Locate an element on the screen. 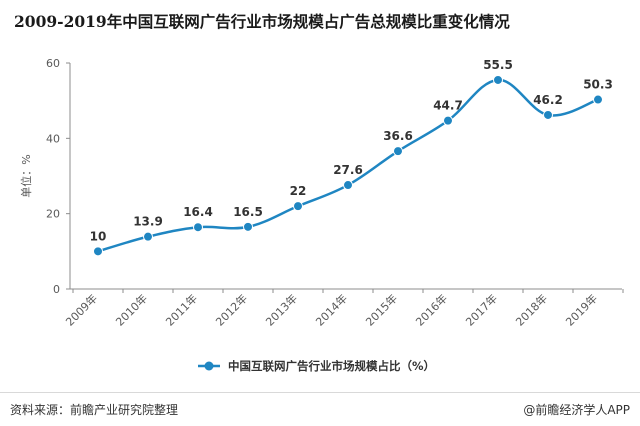  x-tick-label: 2012年 is located at coordinates (231, 309).